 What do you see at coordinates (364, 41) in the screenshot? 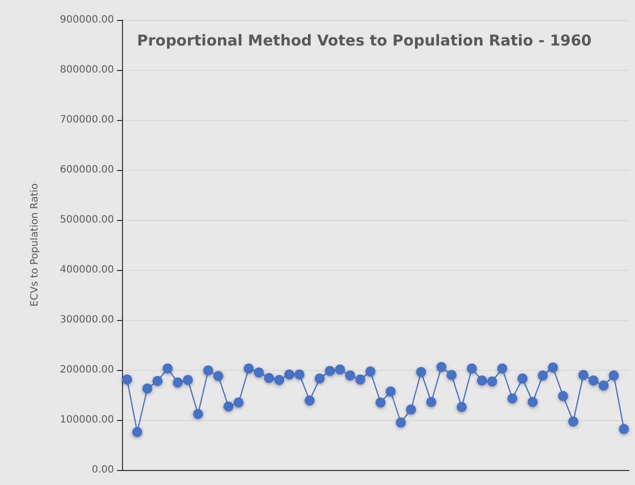
I see `text: Proportional Method Votes to Population Ratio - 1960` at bounding box center [364, 41].